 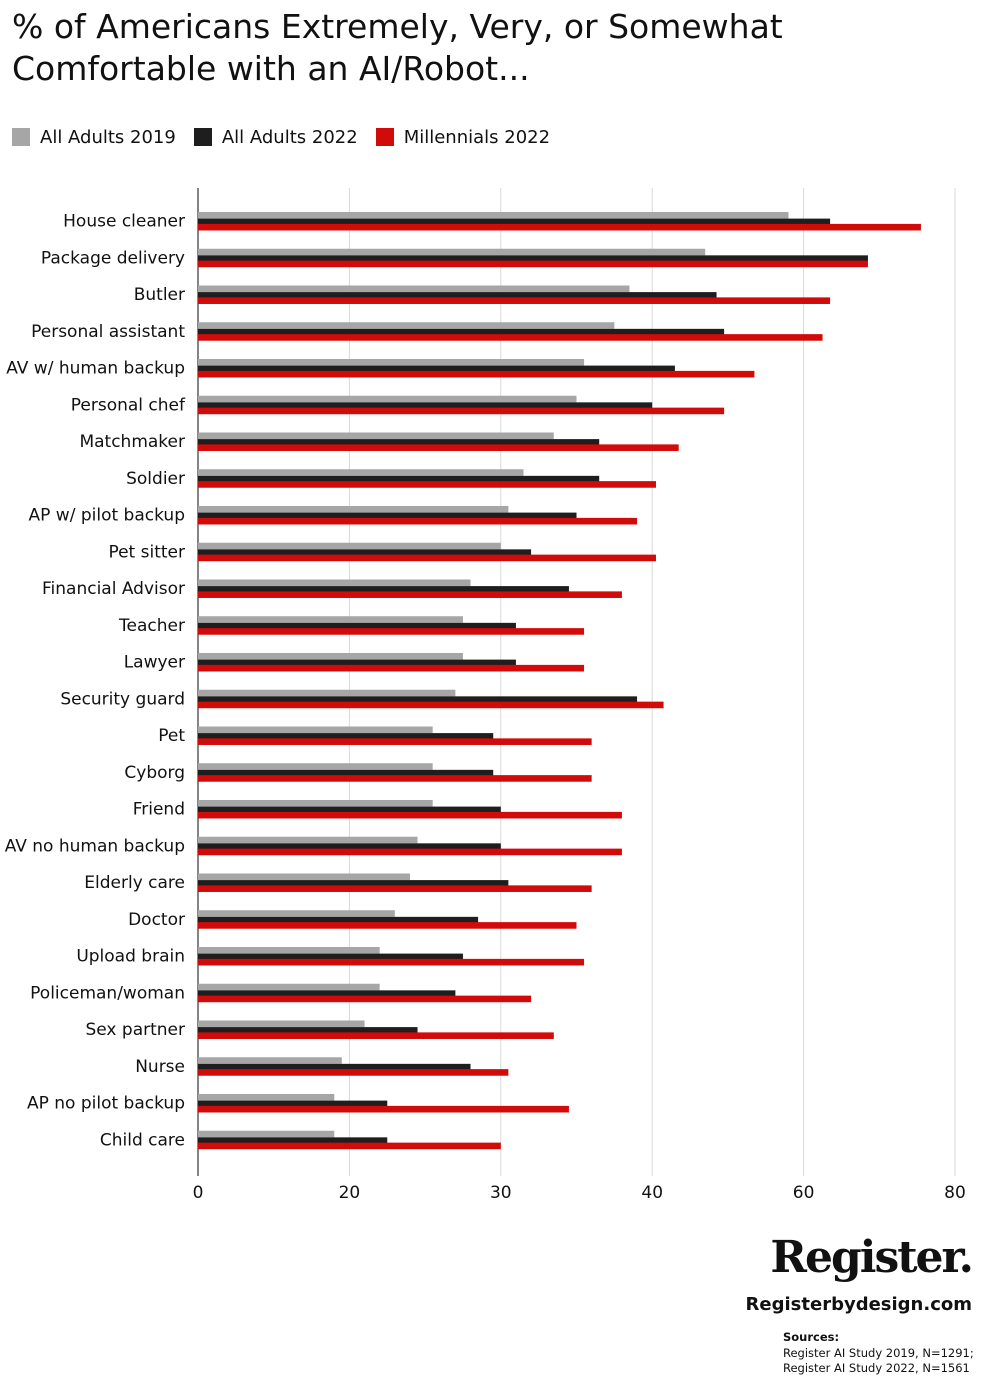 What do you see at coordinates (365, 999) in the screenshot?
I see `bar-policeman-woman-millennials-2022` at bounding box center [365, 999].